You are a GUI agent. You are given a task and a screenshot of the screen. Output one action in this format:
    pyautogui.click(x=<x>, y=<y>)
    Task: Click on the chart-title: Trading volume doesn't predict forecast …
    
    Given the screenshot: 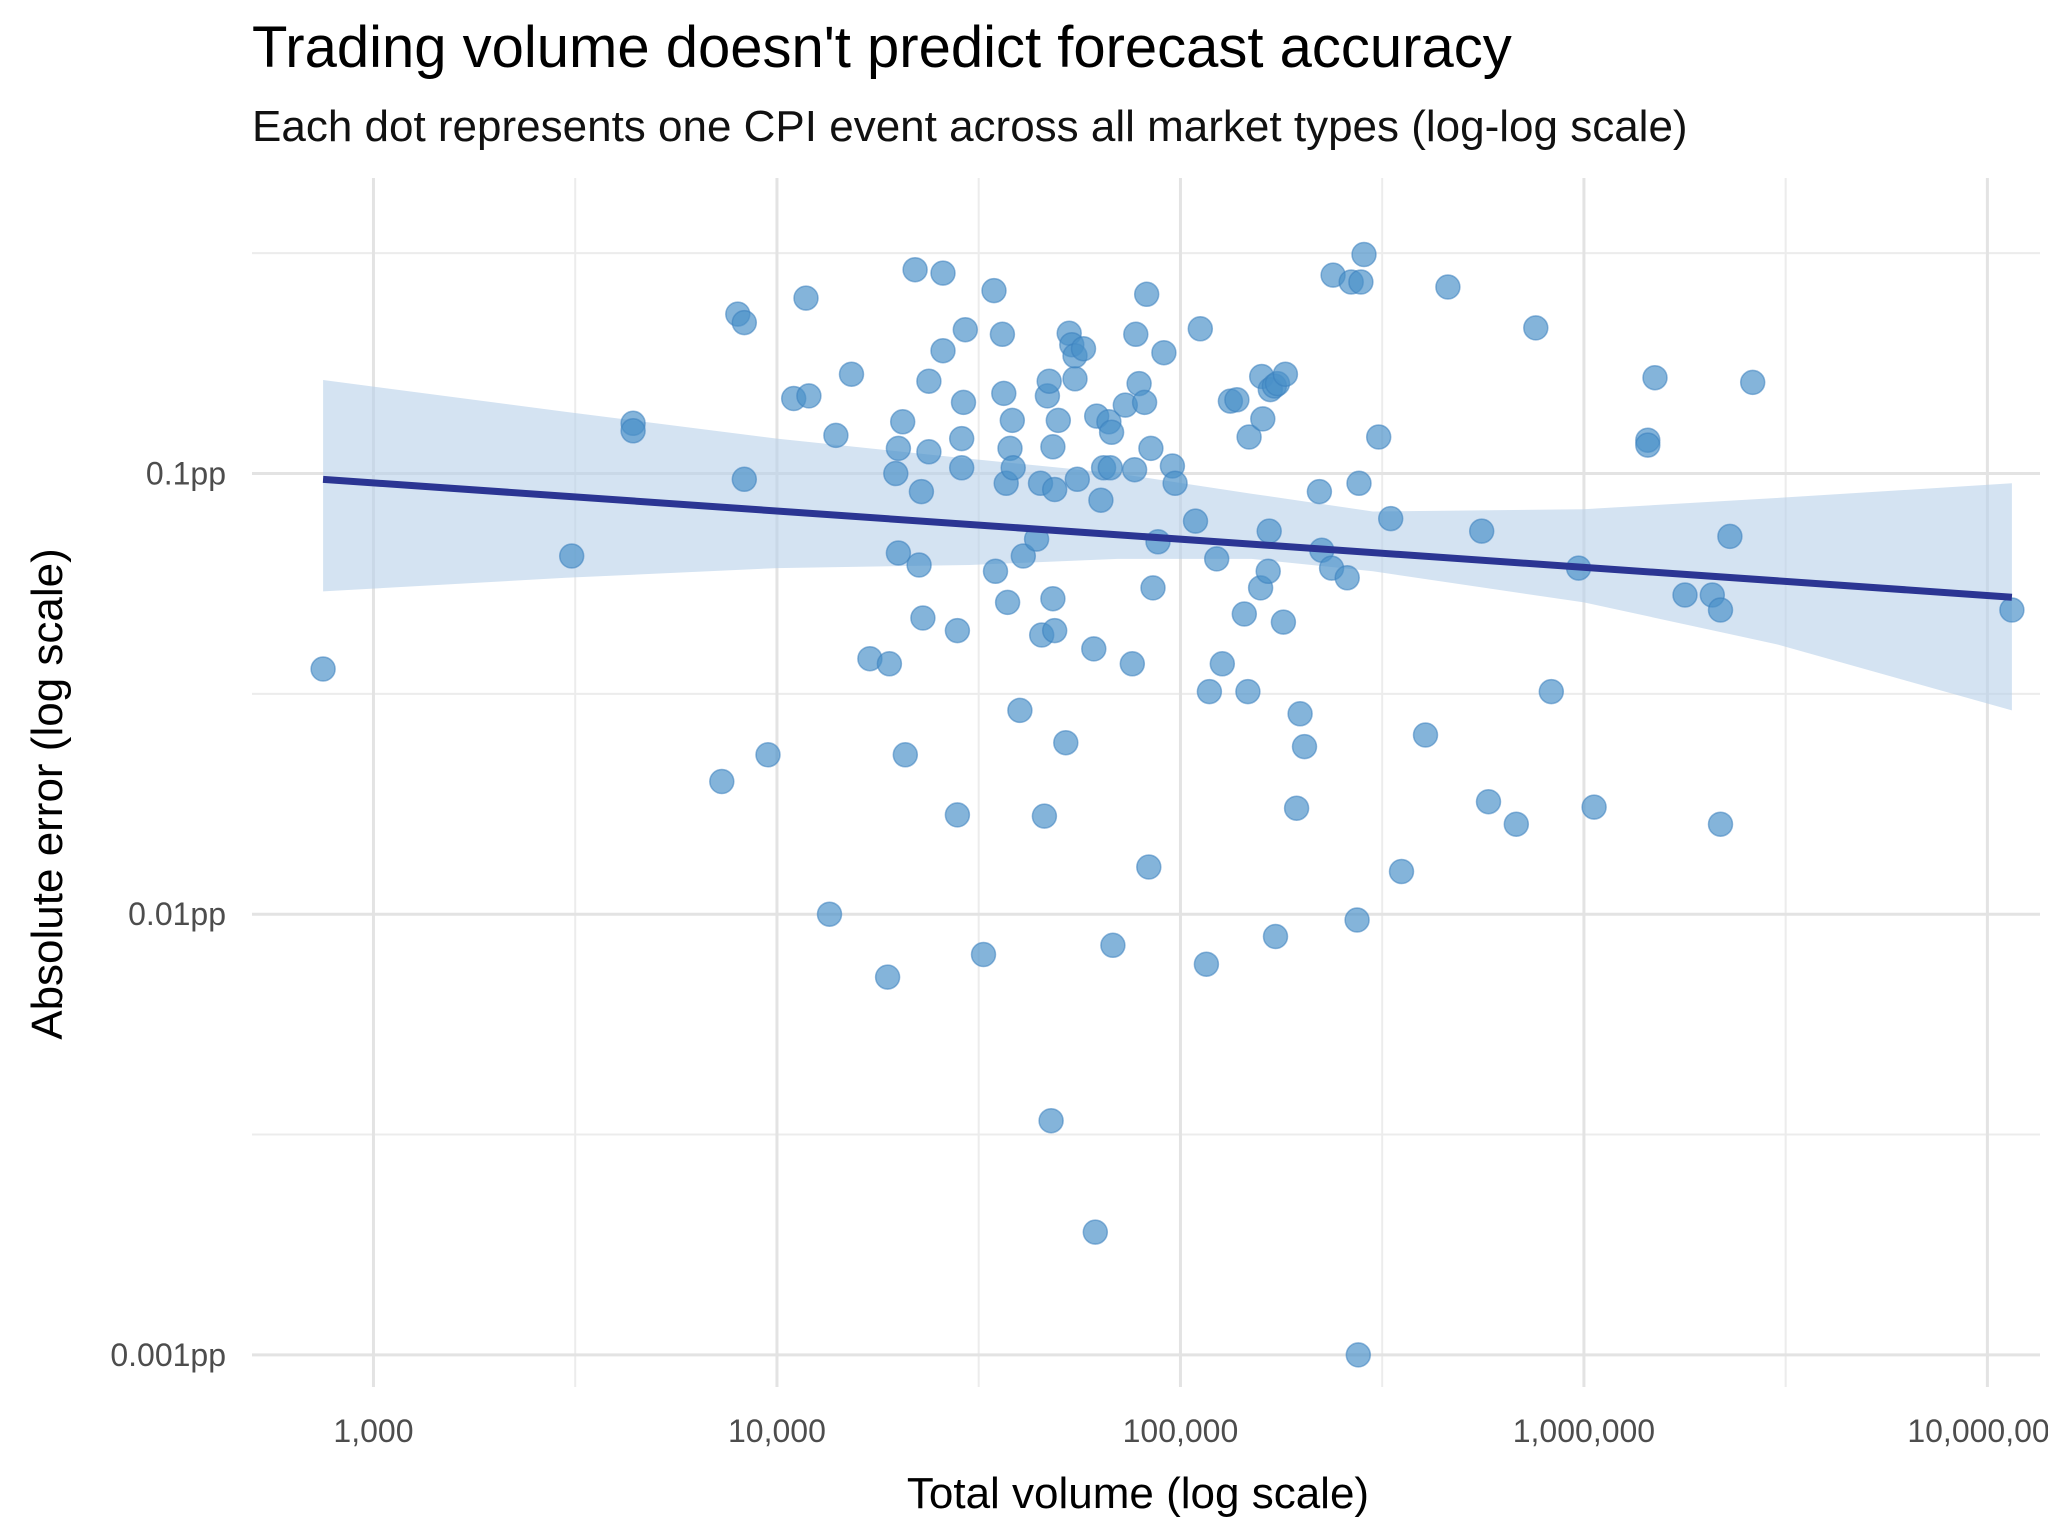 What is the action you would take?
    pyautogui.click(x=882, y=47)
    